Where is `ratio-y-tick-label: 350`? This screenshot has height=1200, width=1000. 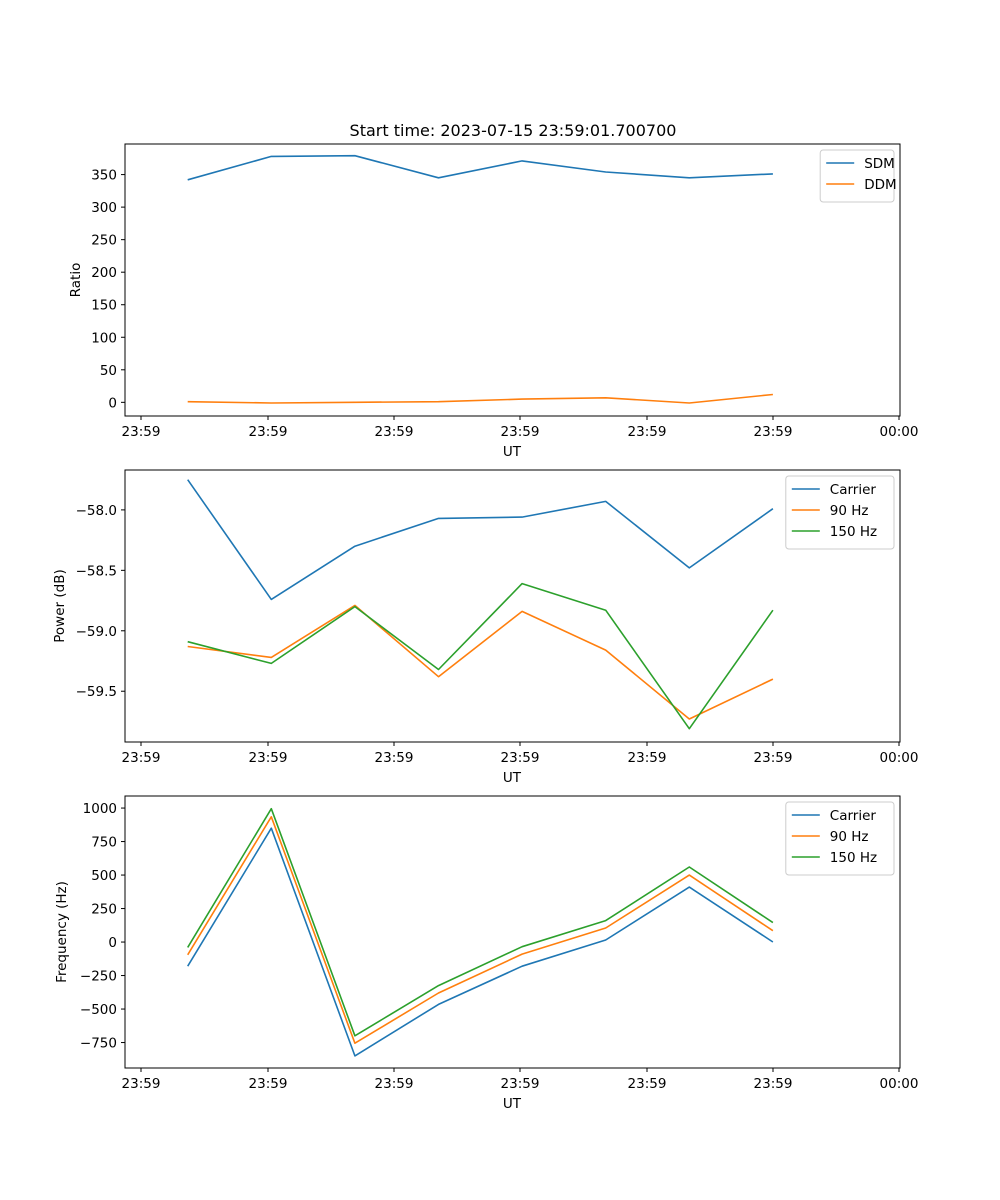 ratio-y-tick-label: 350 is located at coordinates (104, 176).